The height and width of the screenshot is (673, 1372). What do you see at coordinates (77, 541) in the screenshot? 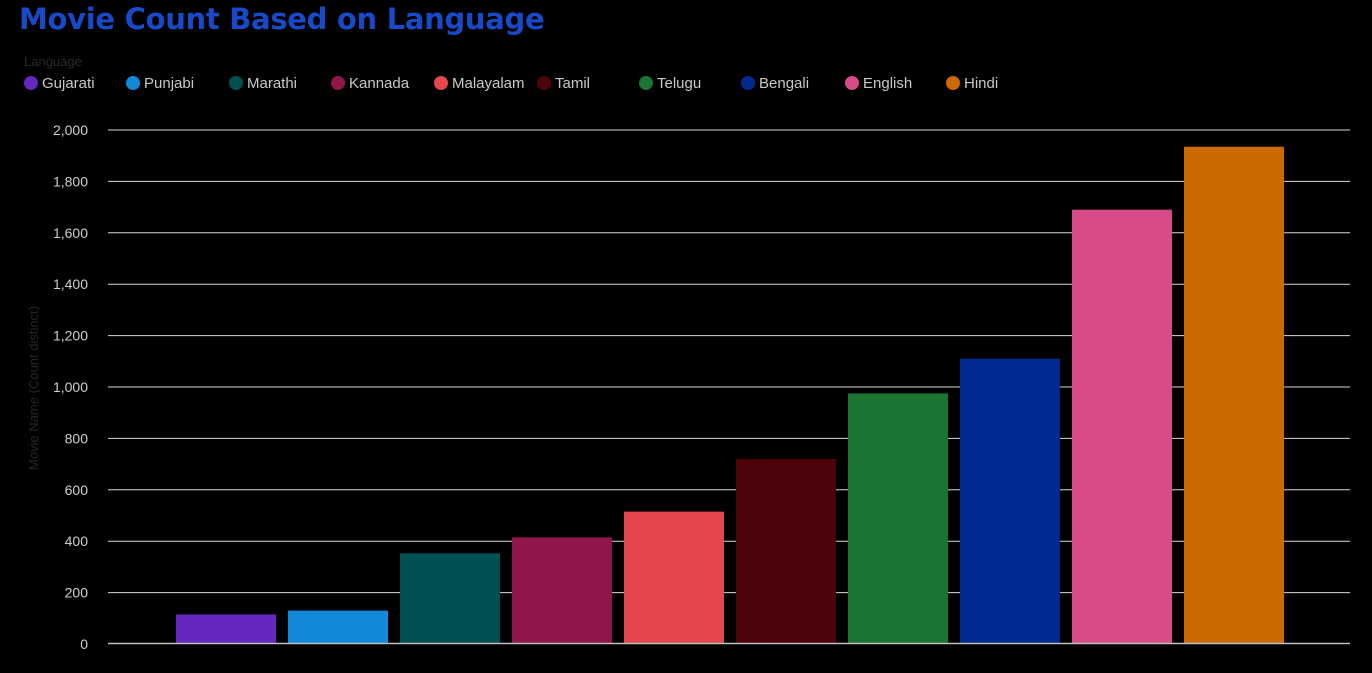
I see `y-tick-label-400: 400` at bounding box center [77, 541].